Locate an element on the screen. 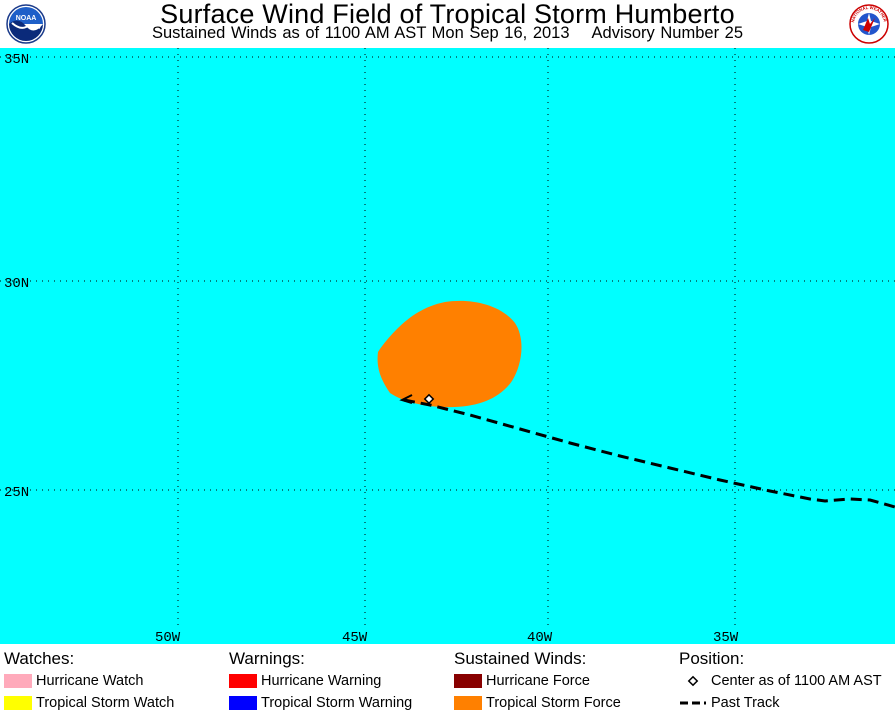 The height and width of the screenshot is (716, 895). past-track-line-icon is located at coordinates (693, 703).